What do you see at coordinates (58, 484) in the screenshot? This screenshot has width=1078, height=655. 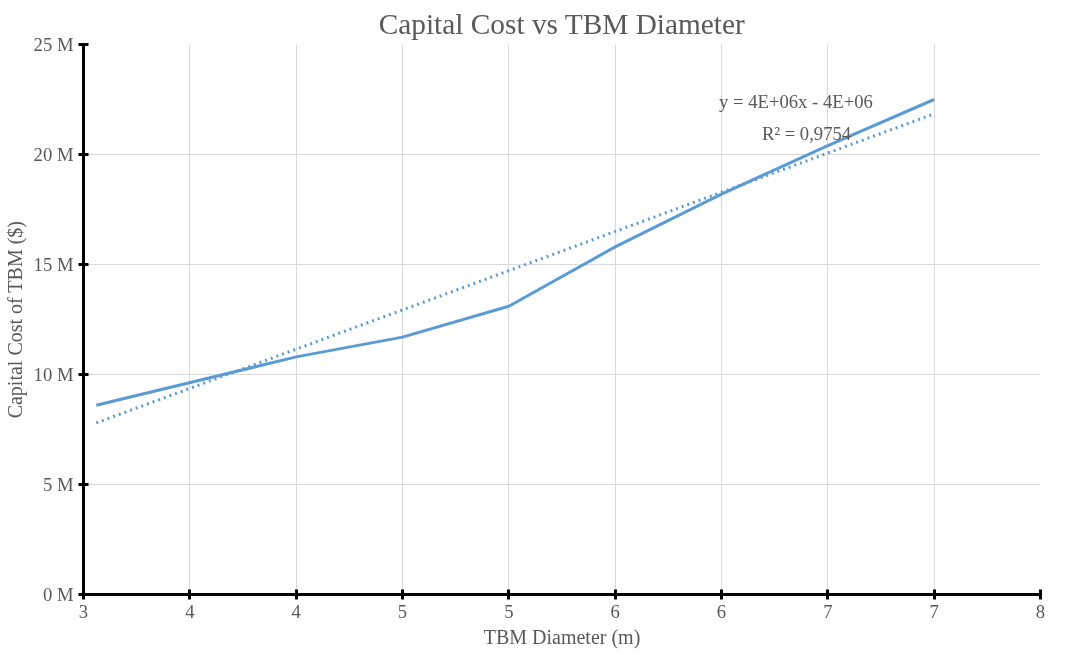 I see `y-tick-label: 5 M` at bounding box center [58, 484].